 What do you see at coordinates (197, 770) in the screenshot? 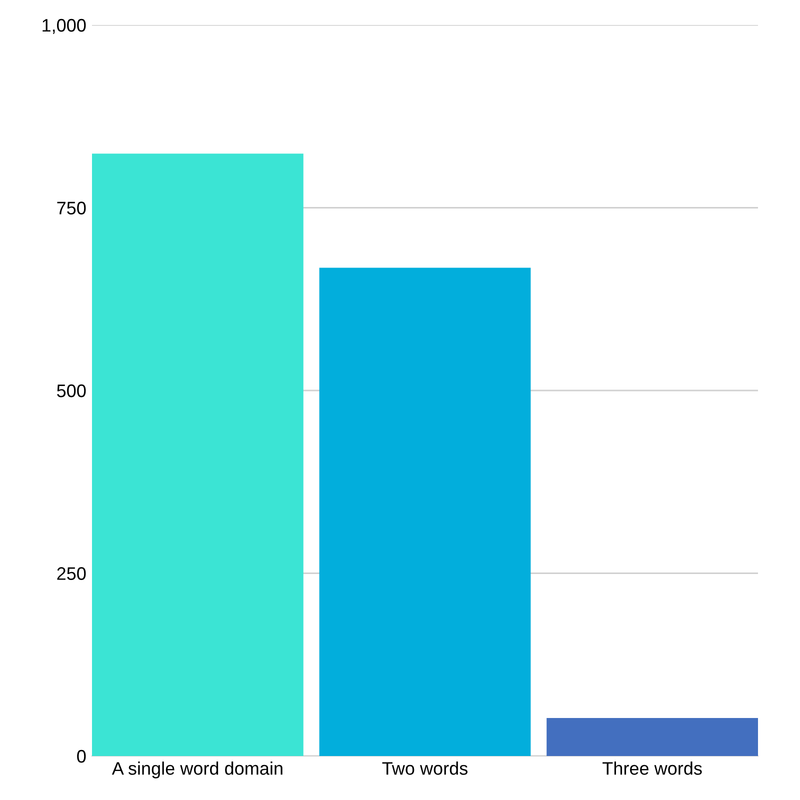
I see `x-tick-label: A single word domain` at bounding box center [197, 770].